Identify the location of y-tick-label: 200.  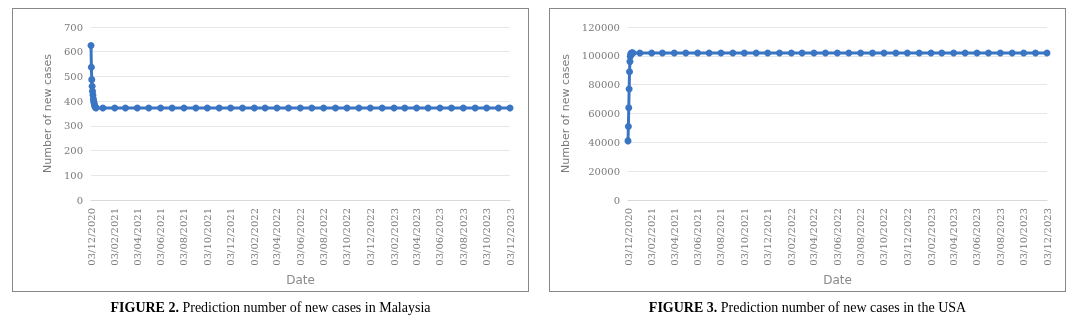
(73, 151).